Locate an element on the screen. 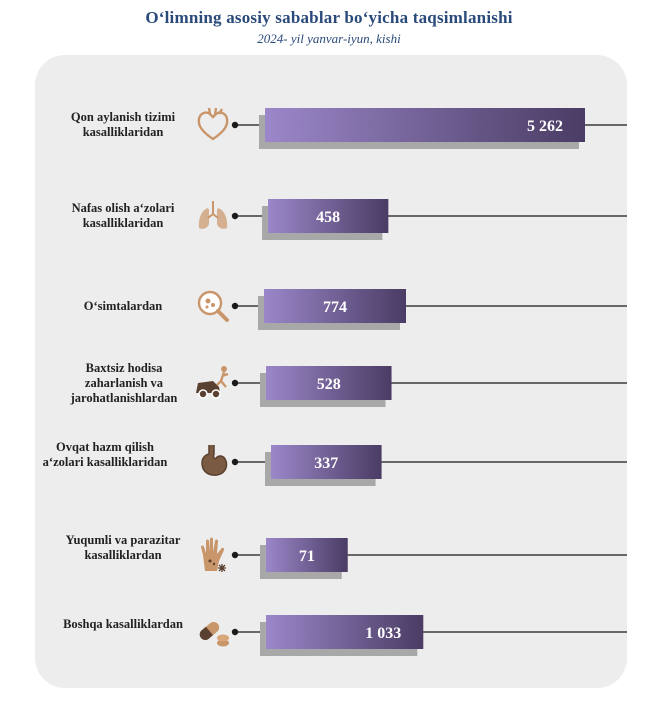 The image size is (658, 703). bar-value-label: 774 is located at coordinates (335, 307).